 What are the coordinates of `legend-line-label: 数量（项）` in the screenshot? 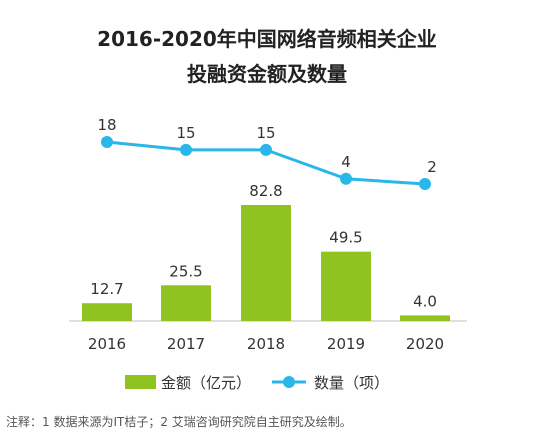 It's located at (351, 383).